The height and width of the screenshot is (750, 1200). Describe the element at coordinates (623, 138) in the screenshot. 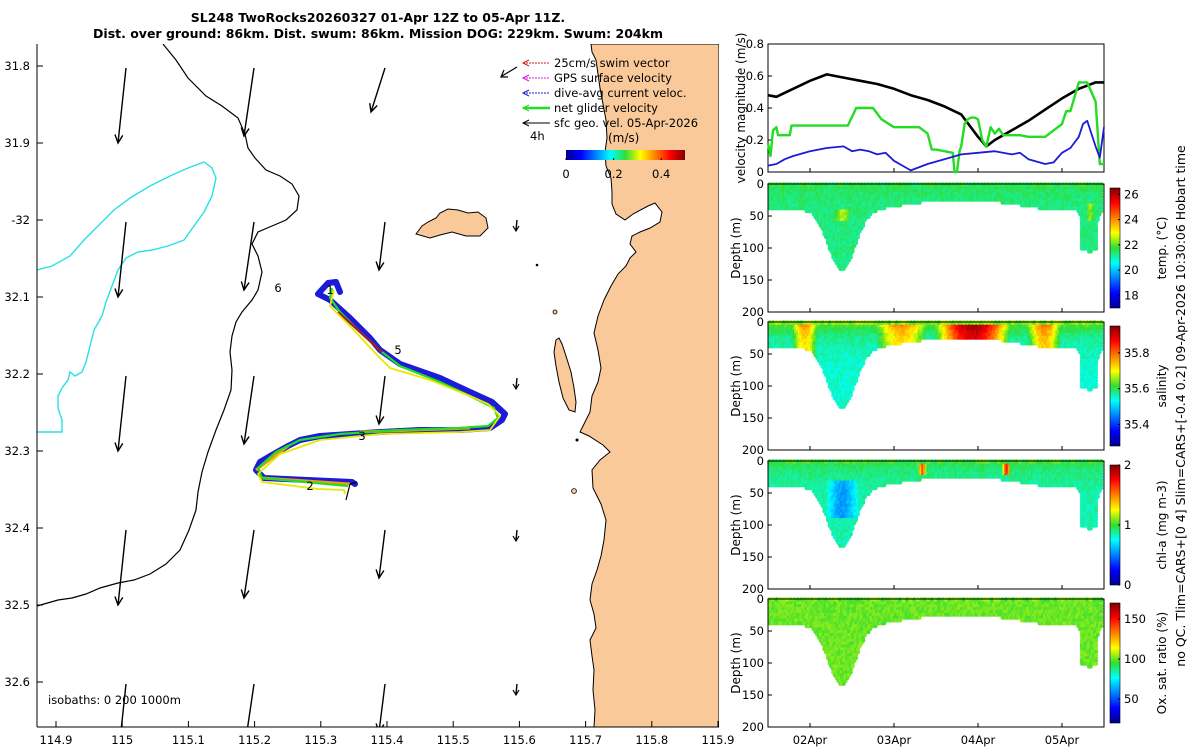

I see `colorbar-label: (m/s)` at that location.